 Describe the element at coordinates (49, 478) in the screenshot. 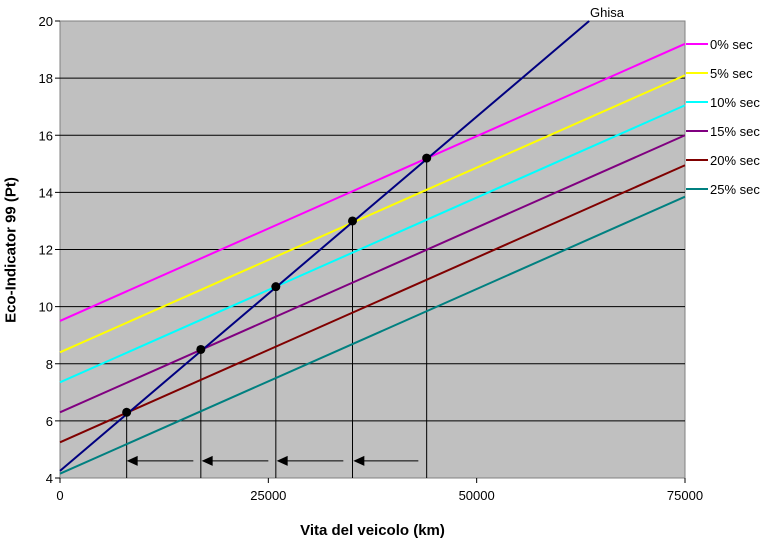

I see `y-tick-label: 4` at that location.